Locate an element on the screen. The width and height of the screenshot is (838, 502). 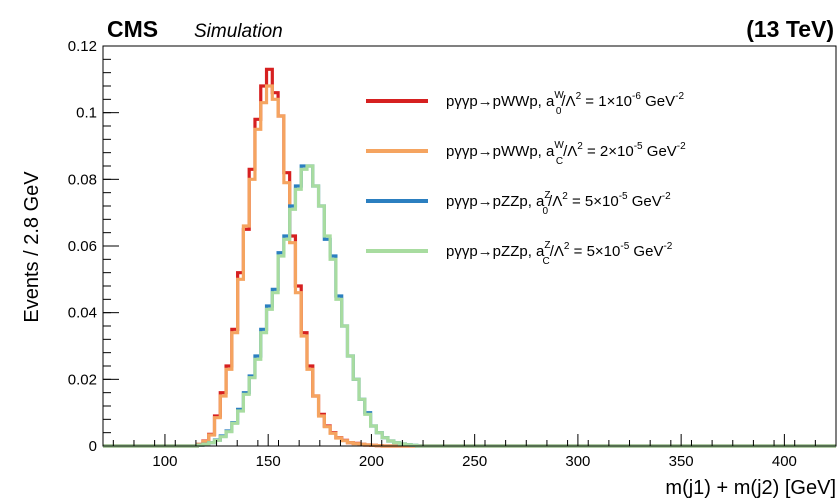
y-tick-label: 0.04 is located at coordinates (82, 313).